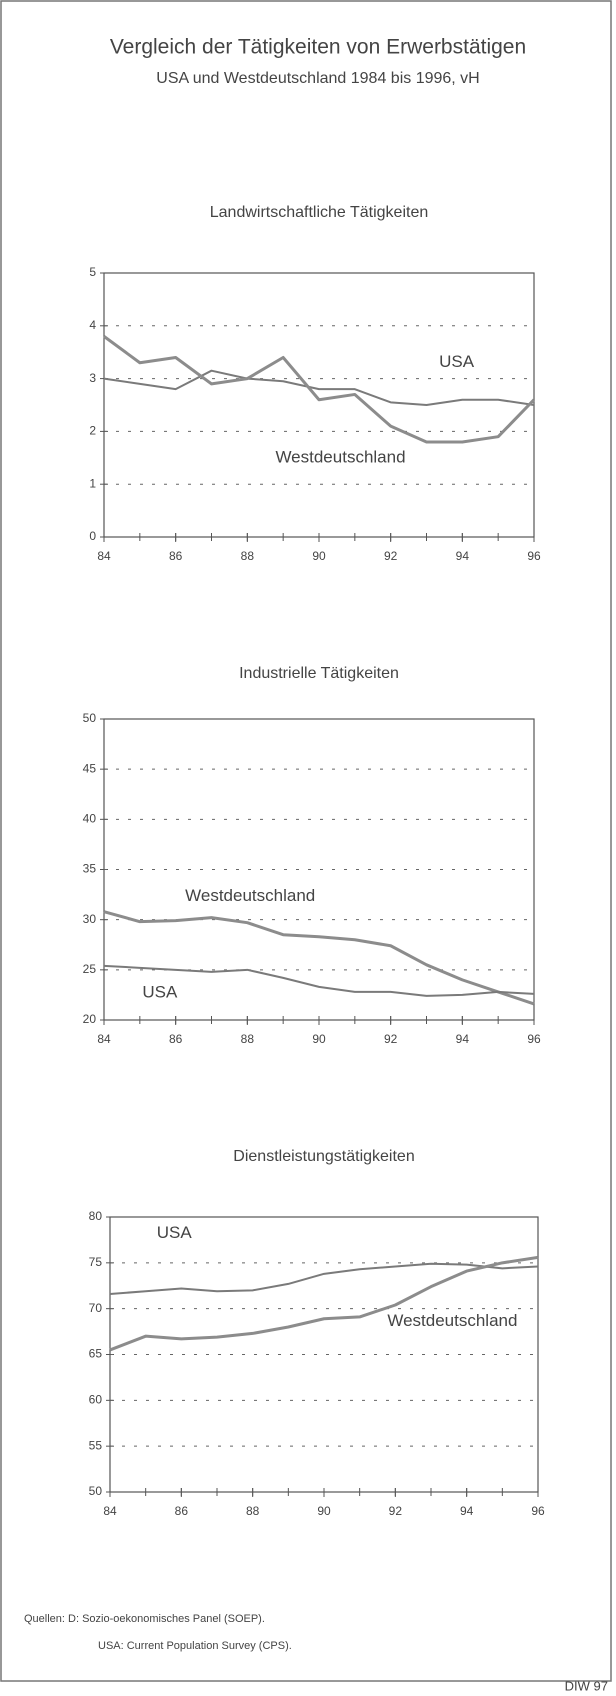 The image size is (616, 1696). I want to click on y-tick-label: 35, so click(90, 869).